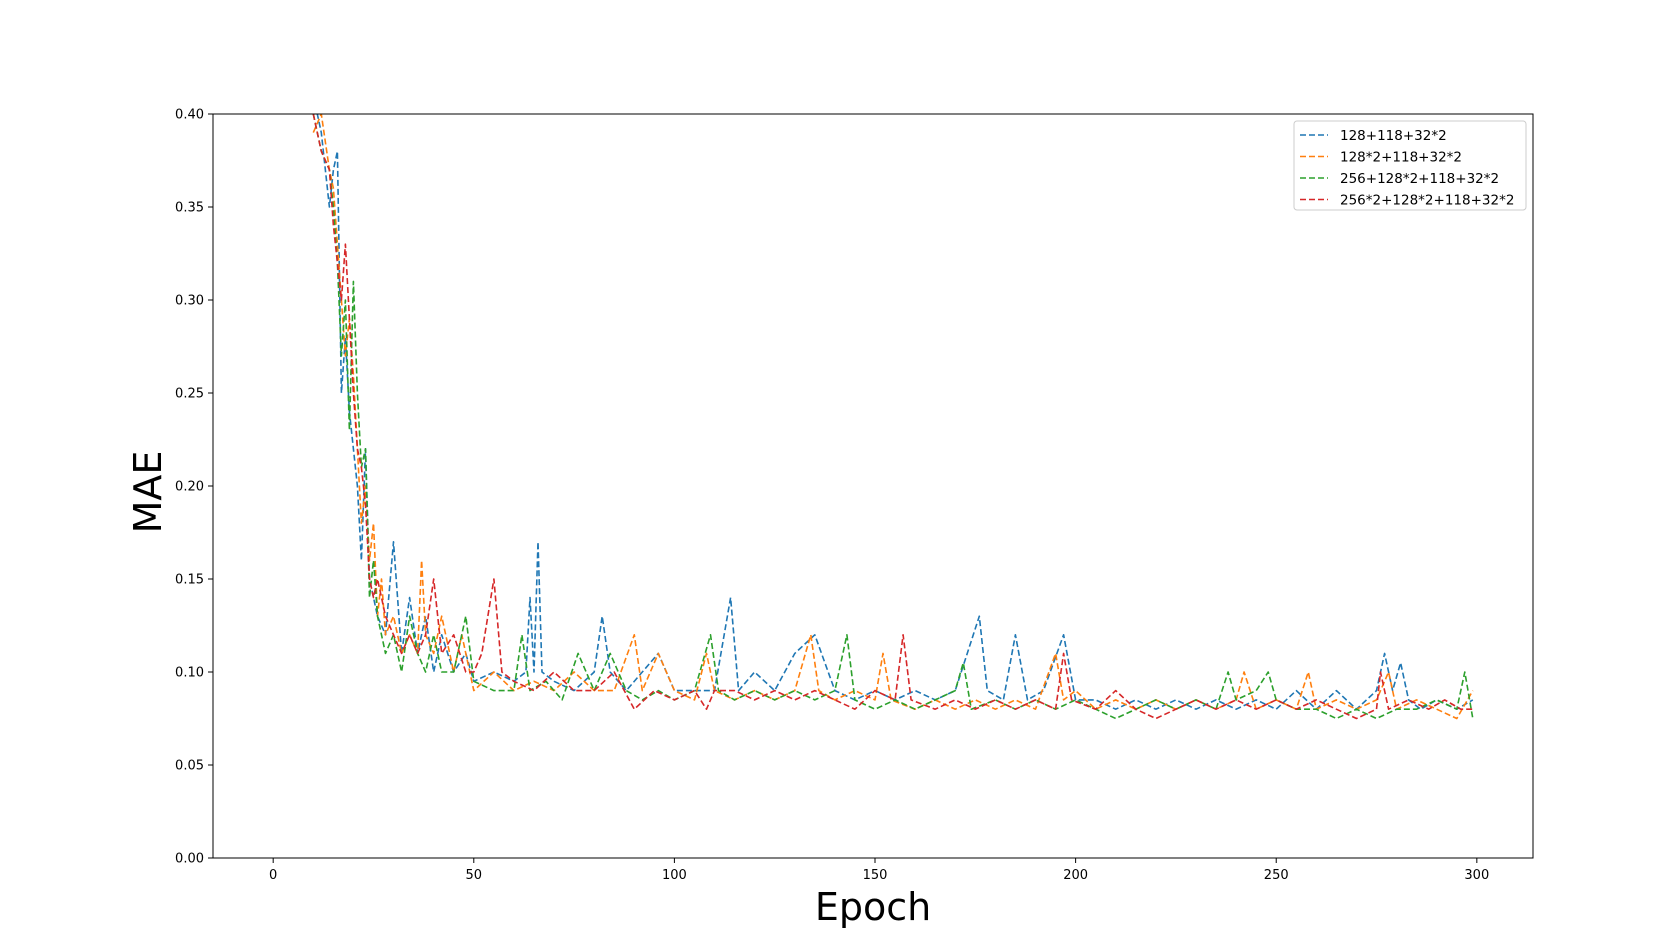  I want to click on x-tick-label: 300, so click(1476, 875).